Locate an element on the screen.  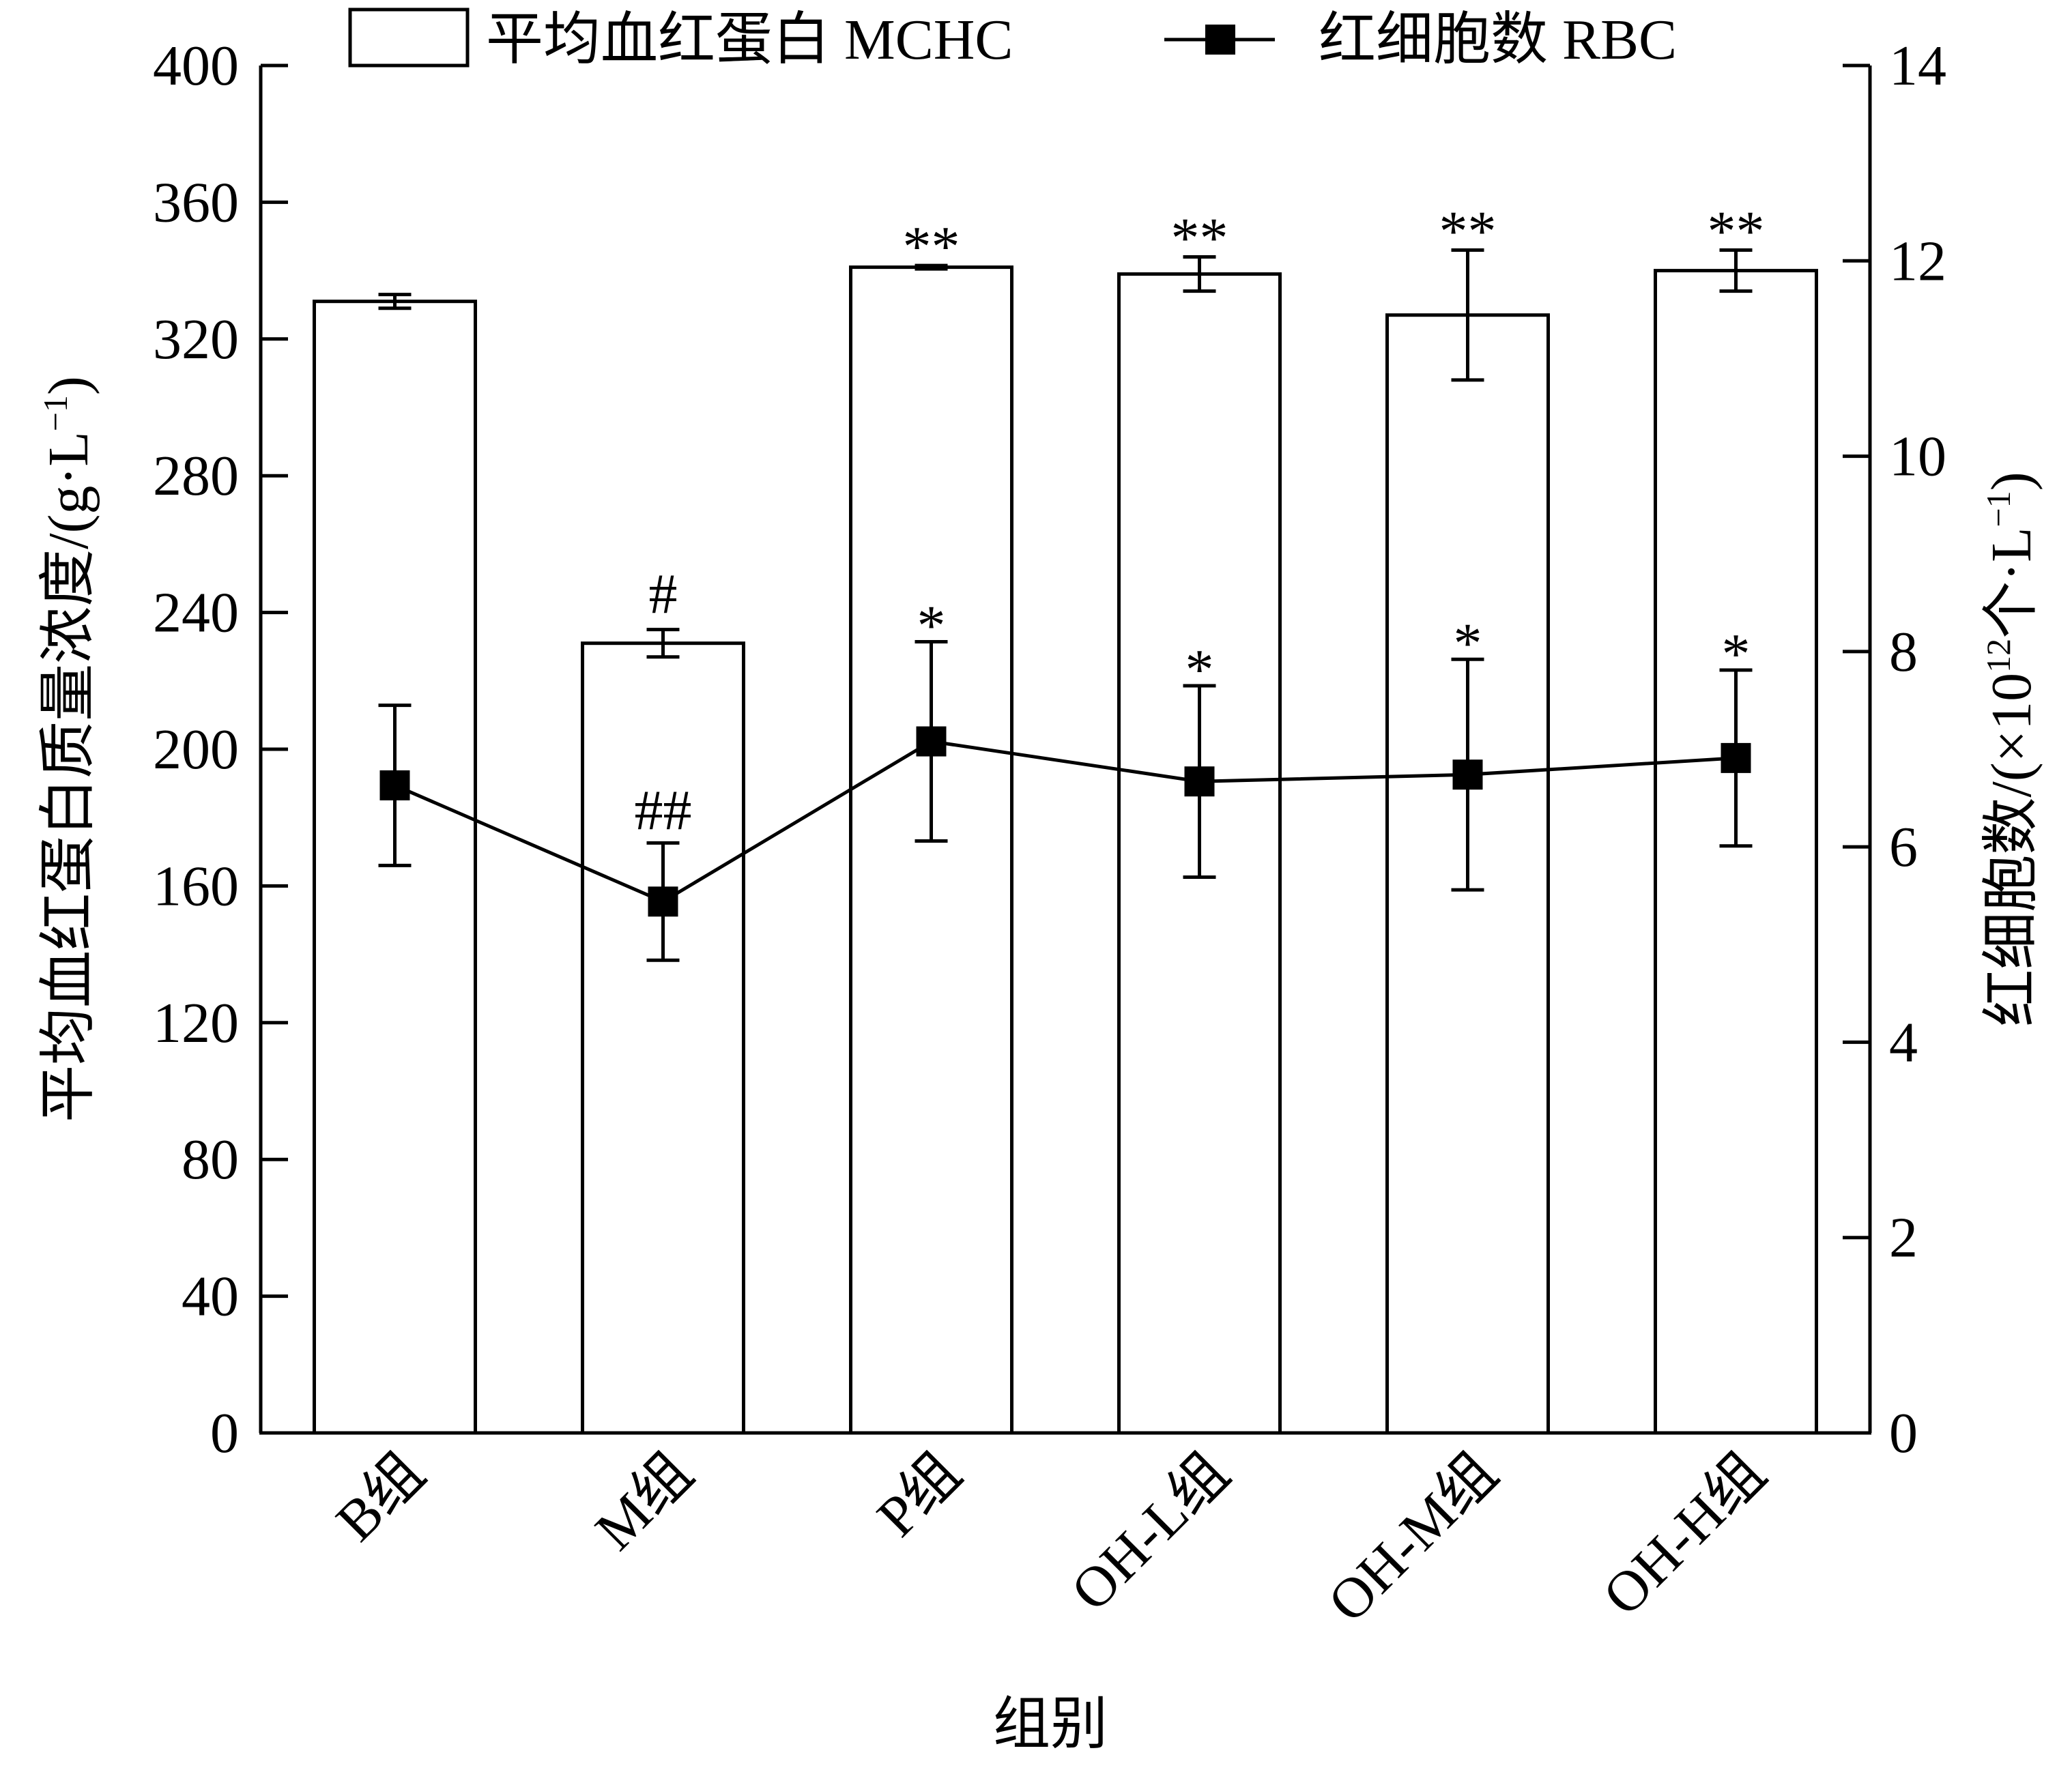
y-axis-title-close: ) is located at coordinates (68, 386).